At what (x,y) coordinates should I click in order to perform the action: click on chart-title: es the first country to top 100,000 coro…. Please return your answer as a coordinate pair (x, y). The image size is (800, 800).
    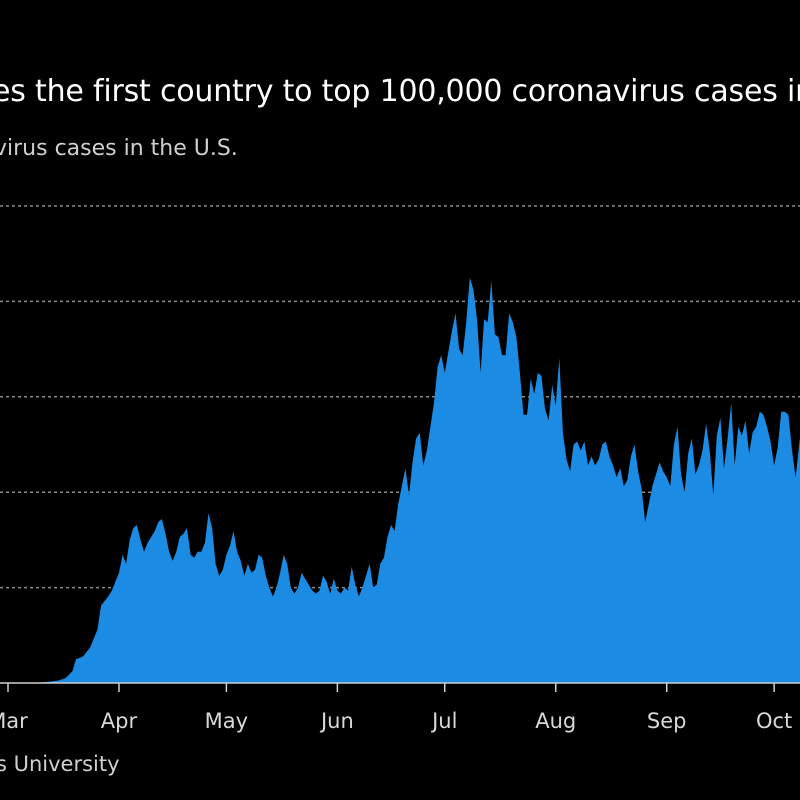
    Looking at the image, I should click on (400, 91).